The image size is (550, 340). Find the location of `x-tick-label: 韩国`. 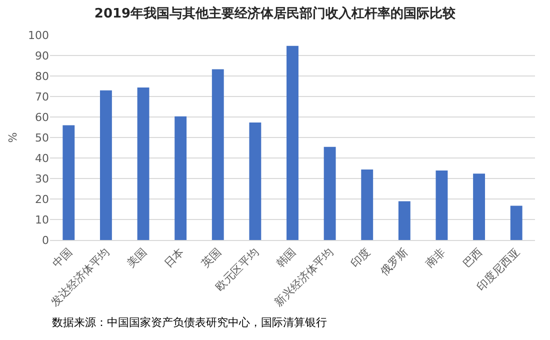

x-tick-label: 韩国 is located at coordinates (286, 258).